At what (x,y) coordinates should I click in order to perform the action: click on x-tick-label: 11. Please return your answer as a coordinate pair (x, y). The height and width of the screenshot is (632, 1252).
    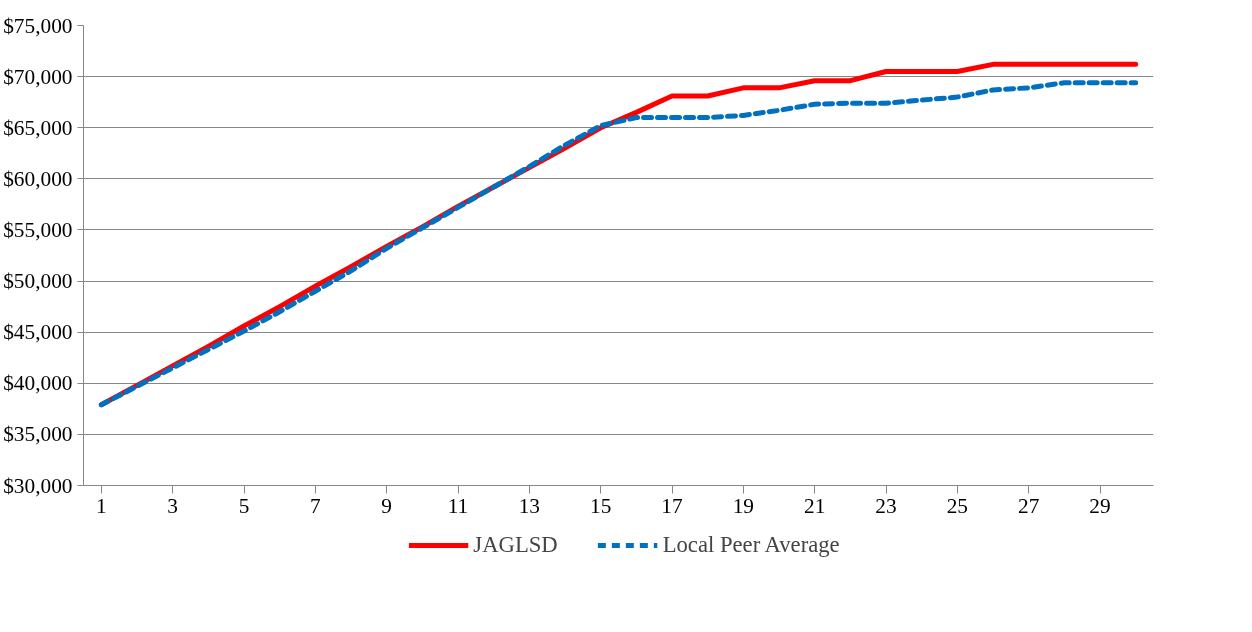
    Looking at the image, I should click on (458, 505).